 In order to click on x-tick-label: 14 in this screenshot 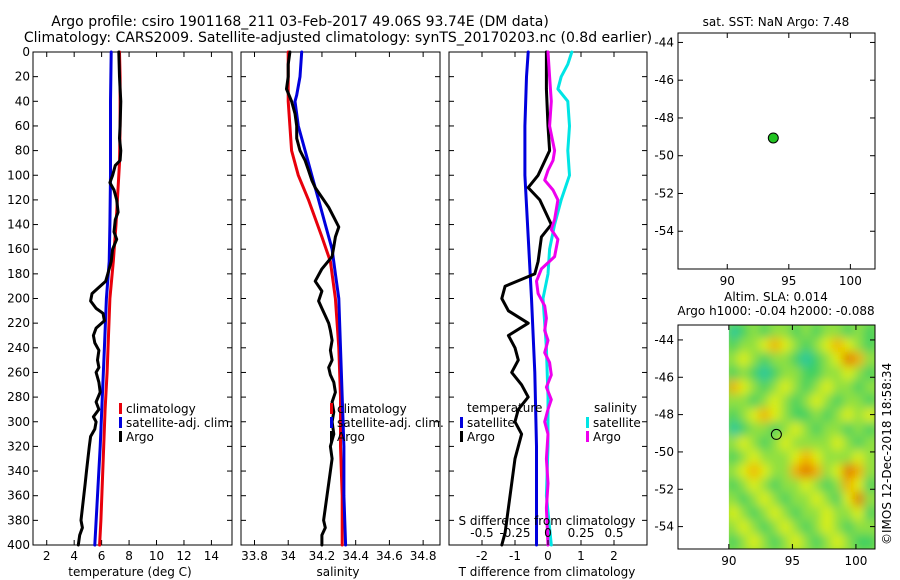, I will do `click(211, 556)`.